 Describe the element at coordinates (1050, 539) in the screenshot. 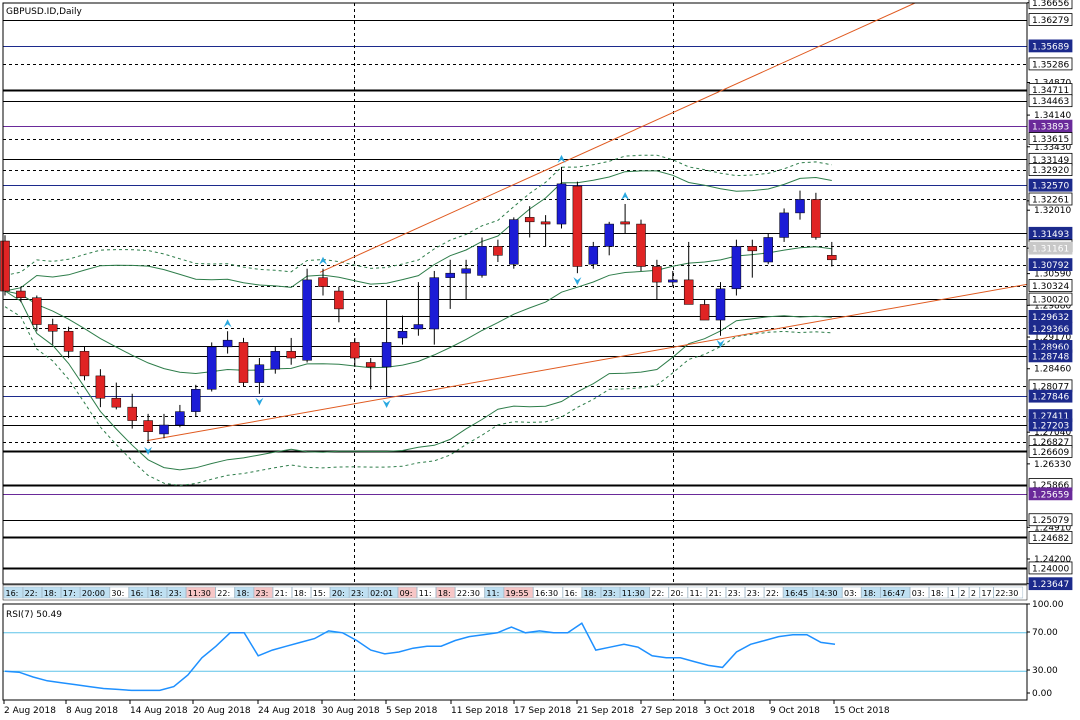

I see `price-tag-value: 1.24682` at that location.